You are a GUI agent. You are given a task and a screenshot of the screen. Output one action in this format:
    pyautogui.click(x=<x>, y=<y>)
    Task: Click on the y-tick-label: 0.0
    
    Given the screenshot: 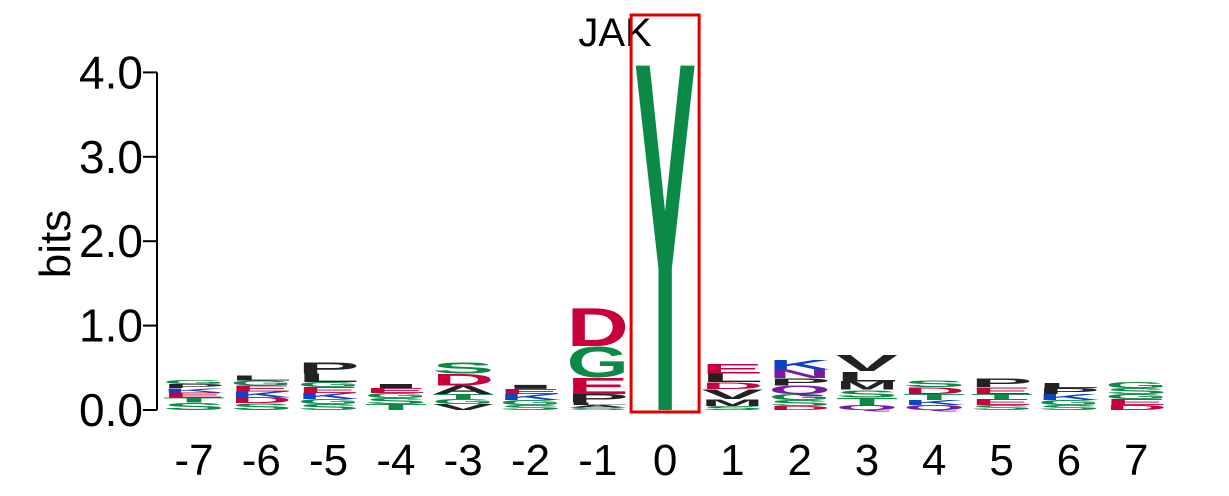 What is the action you would take?
    pyautogui.click(x=111, y=410)
    